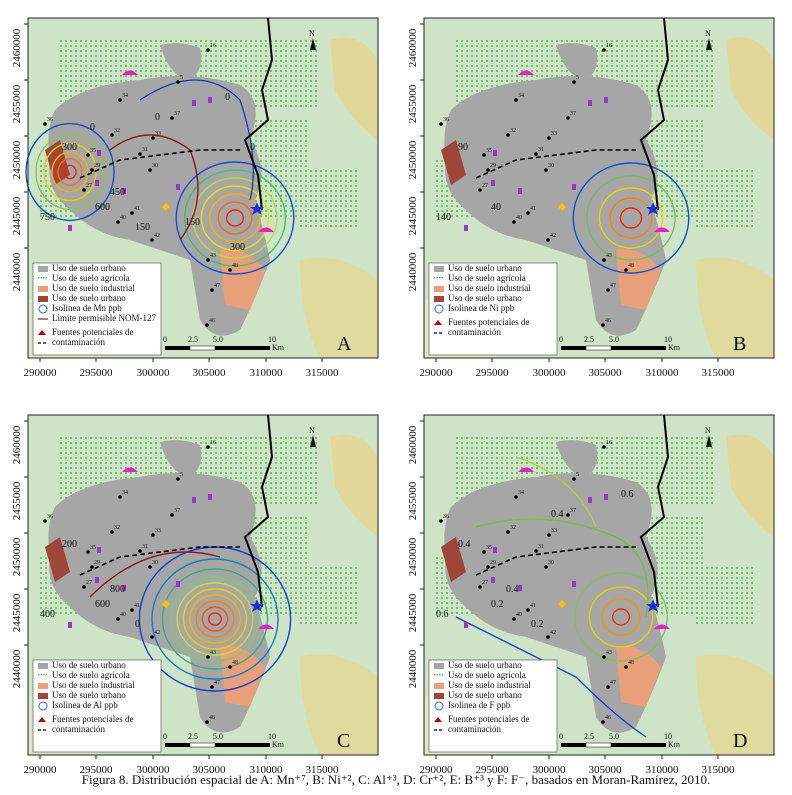 The height and width of the screenshot is (795, 792). Describe the element at coordinates (47, 614) in the screenshot. I see `contour-label: 400` at that location.